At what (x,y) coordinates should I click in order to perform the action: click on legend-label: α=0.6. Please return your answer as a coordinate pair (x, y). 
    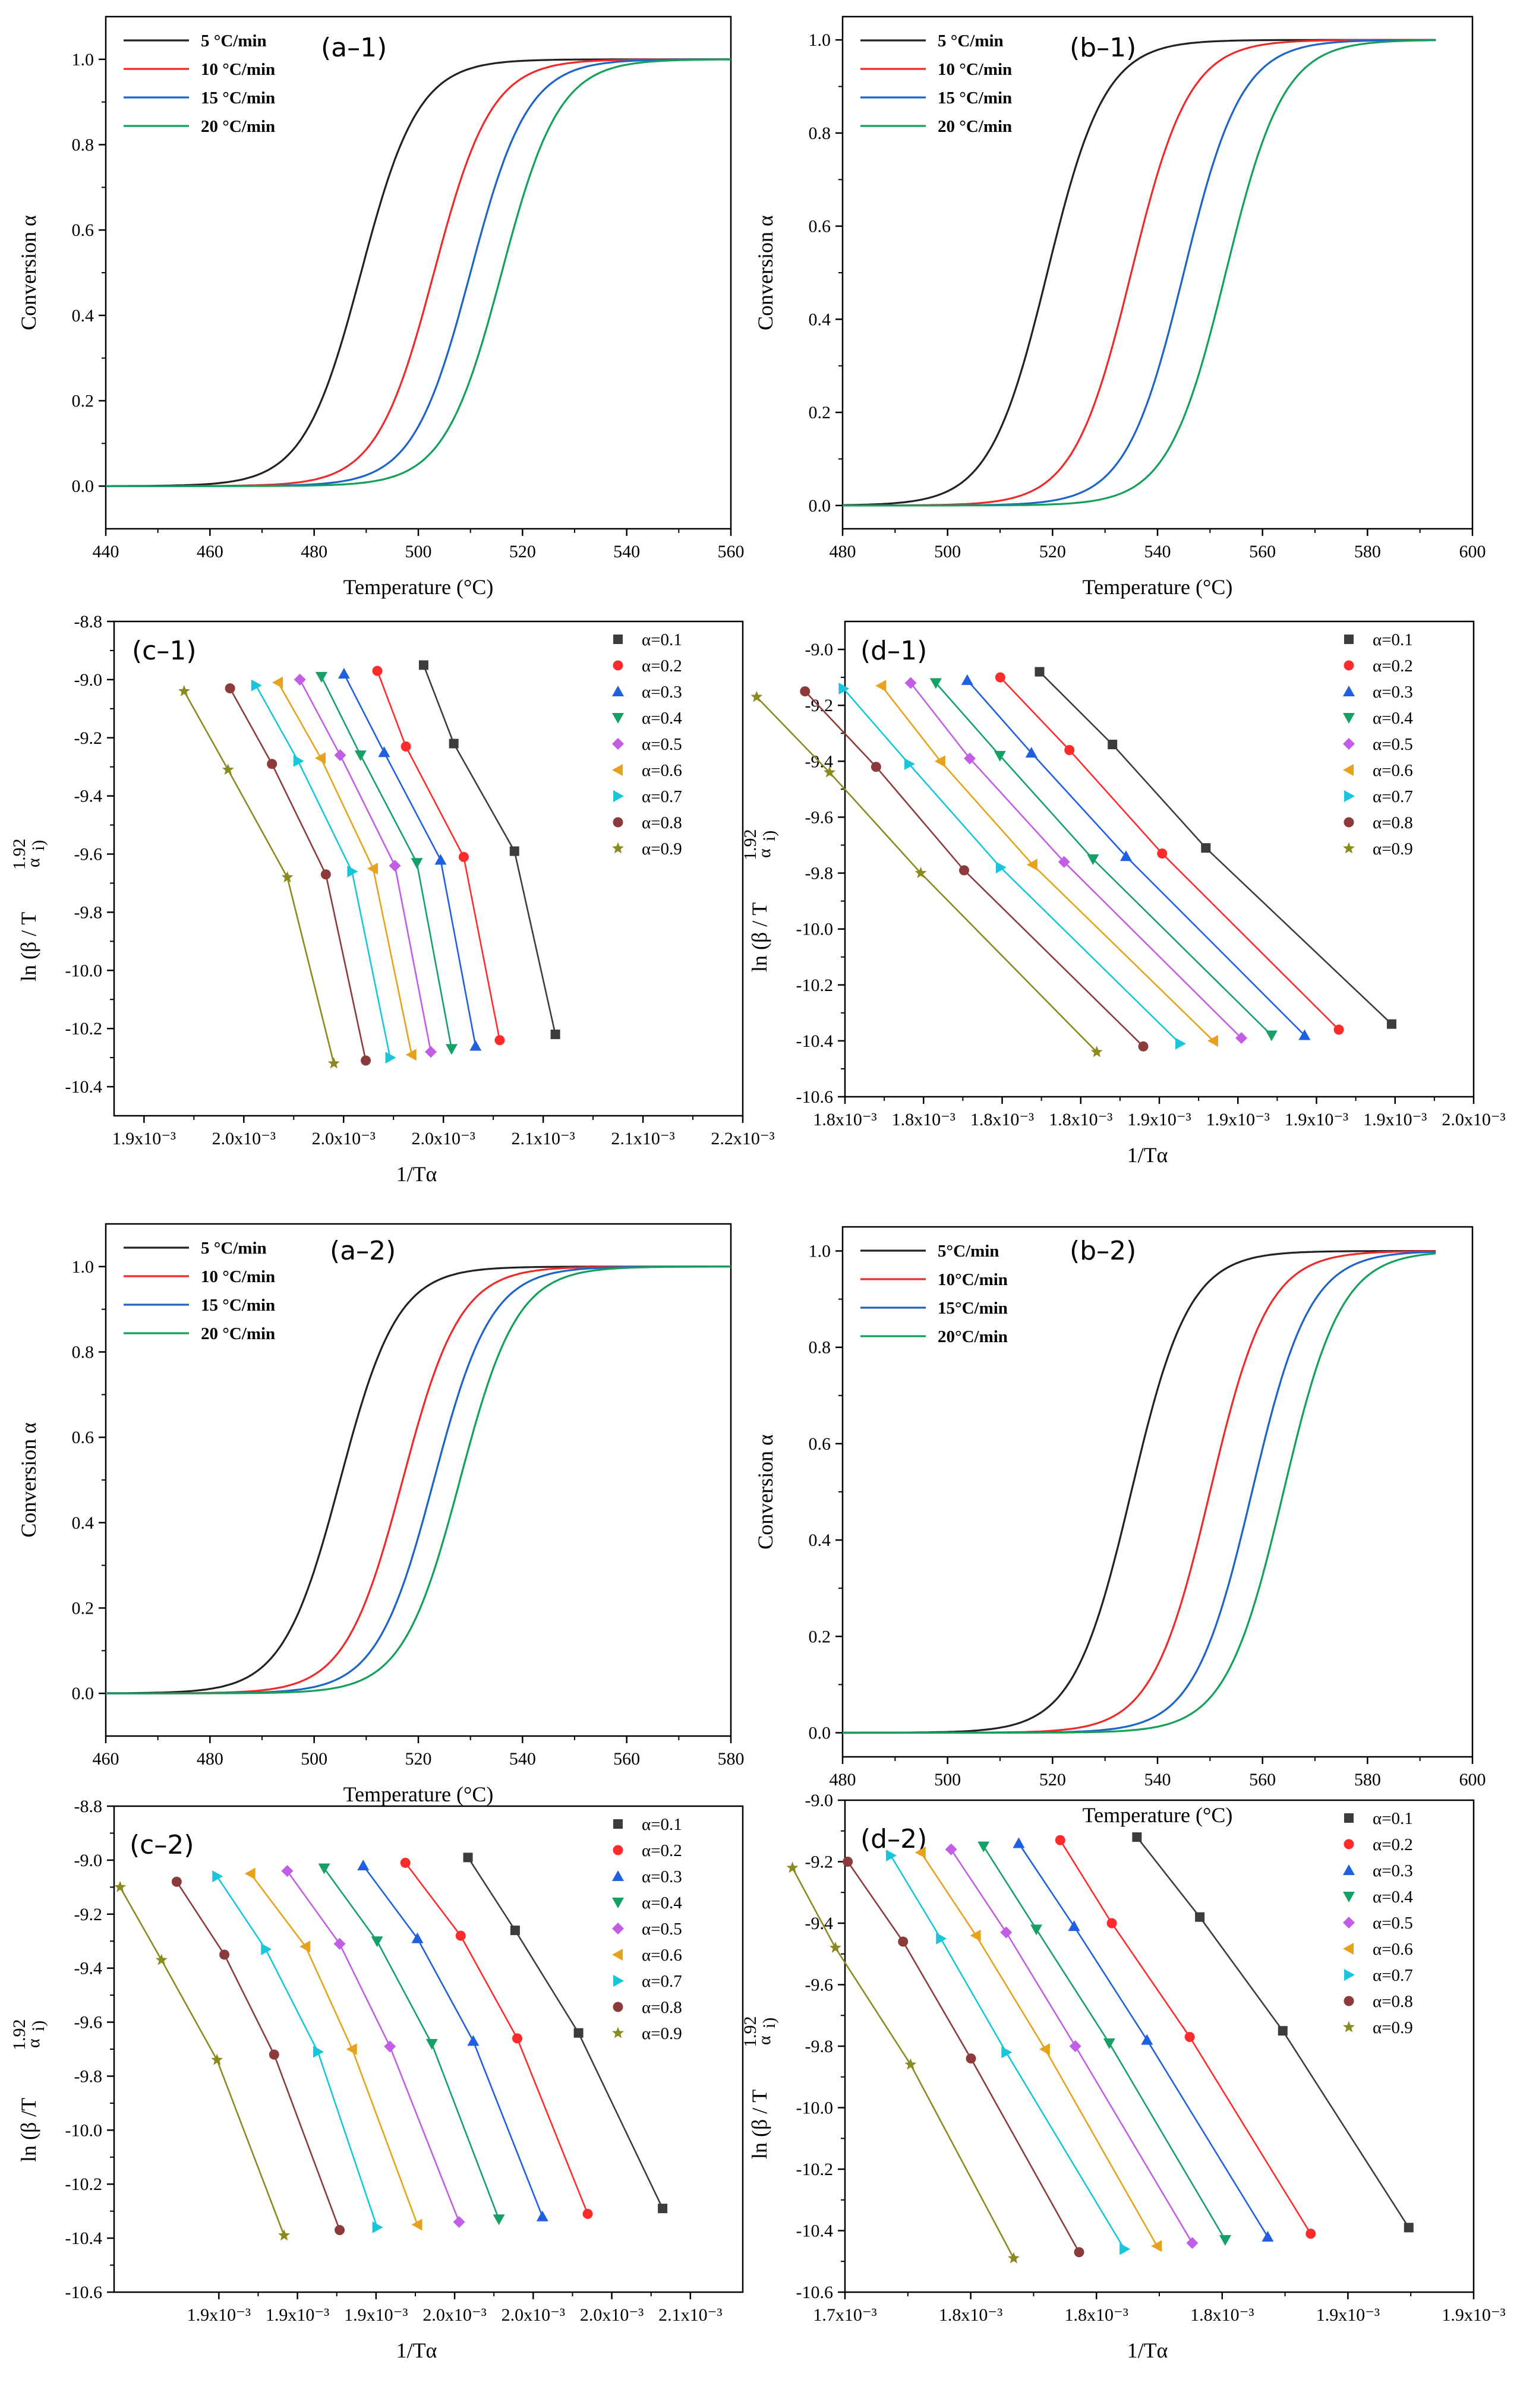
    Looking at the image, I should click on (1393, 1949).